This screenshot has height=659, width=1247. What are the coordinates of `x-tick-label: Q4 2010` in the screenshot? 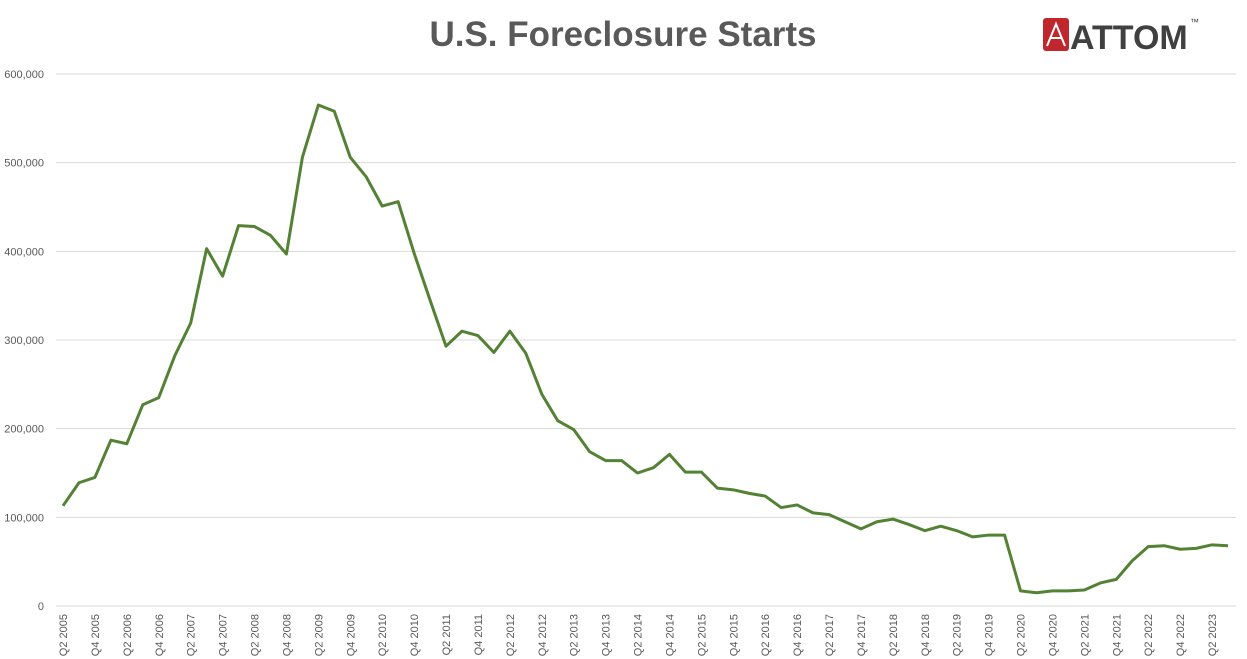 It's located at (415, 635).